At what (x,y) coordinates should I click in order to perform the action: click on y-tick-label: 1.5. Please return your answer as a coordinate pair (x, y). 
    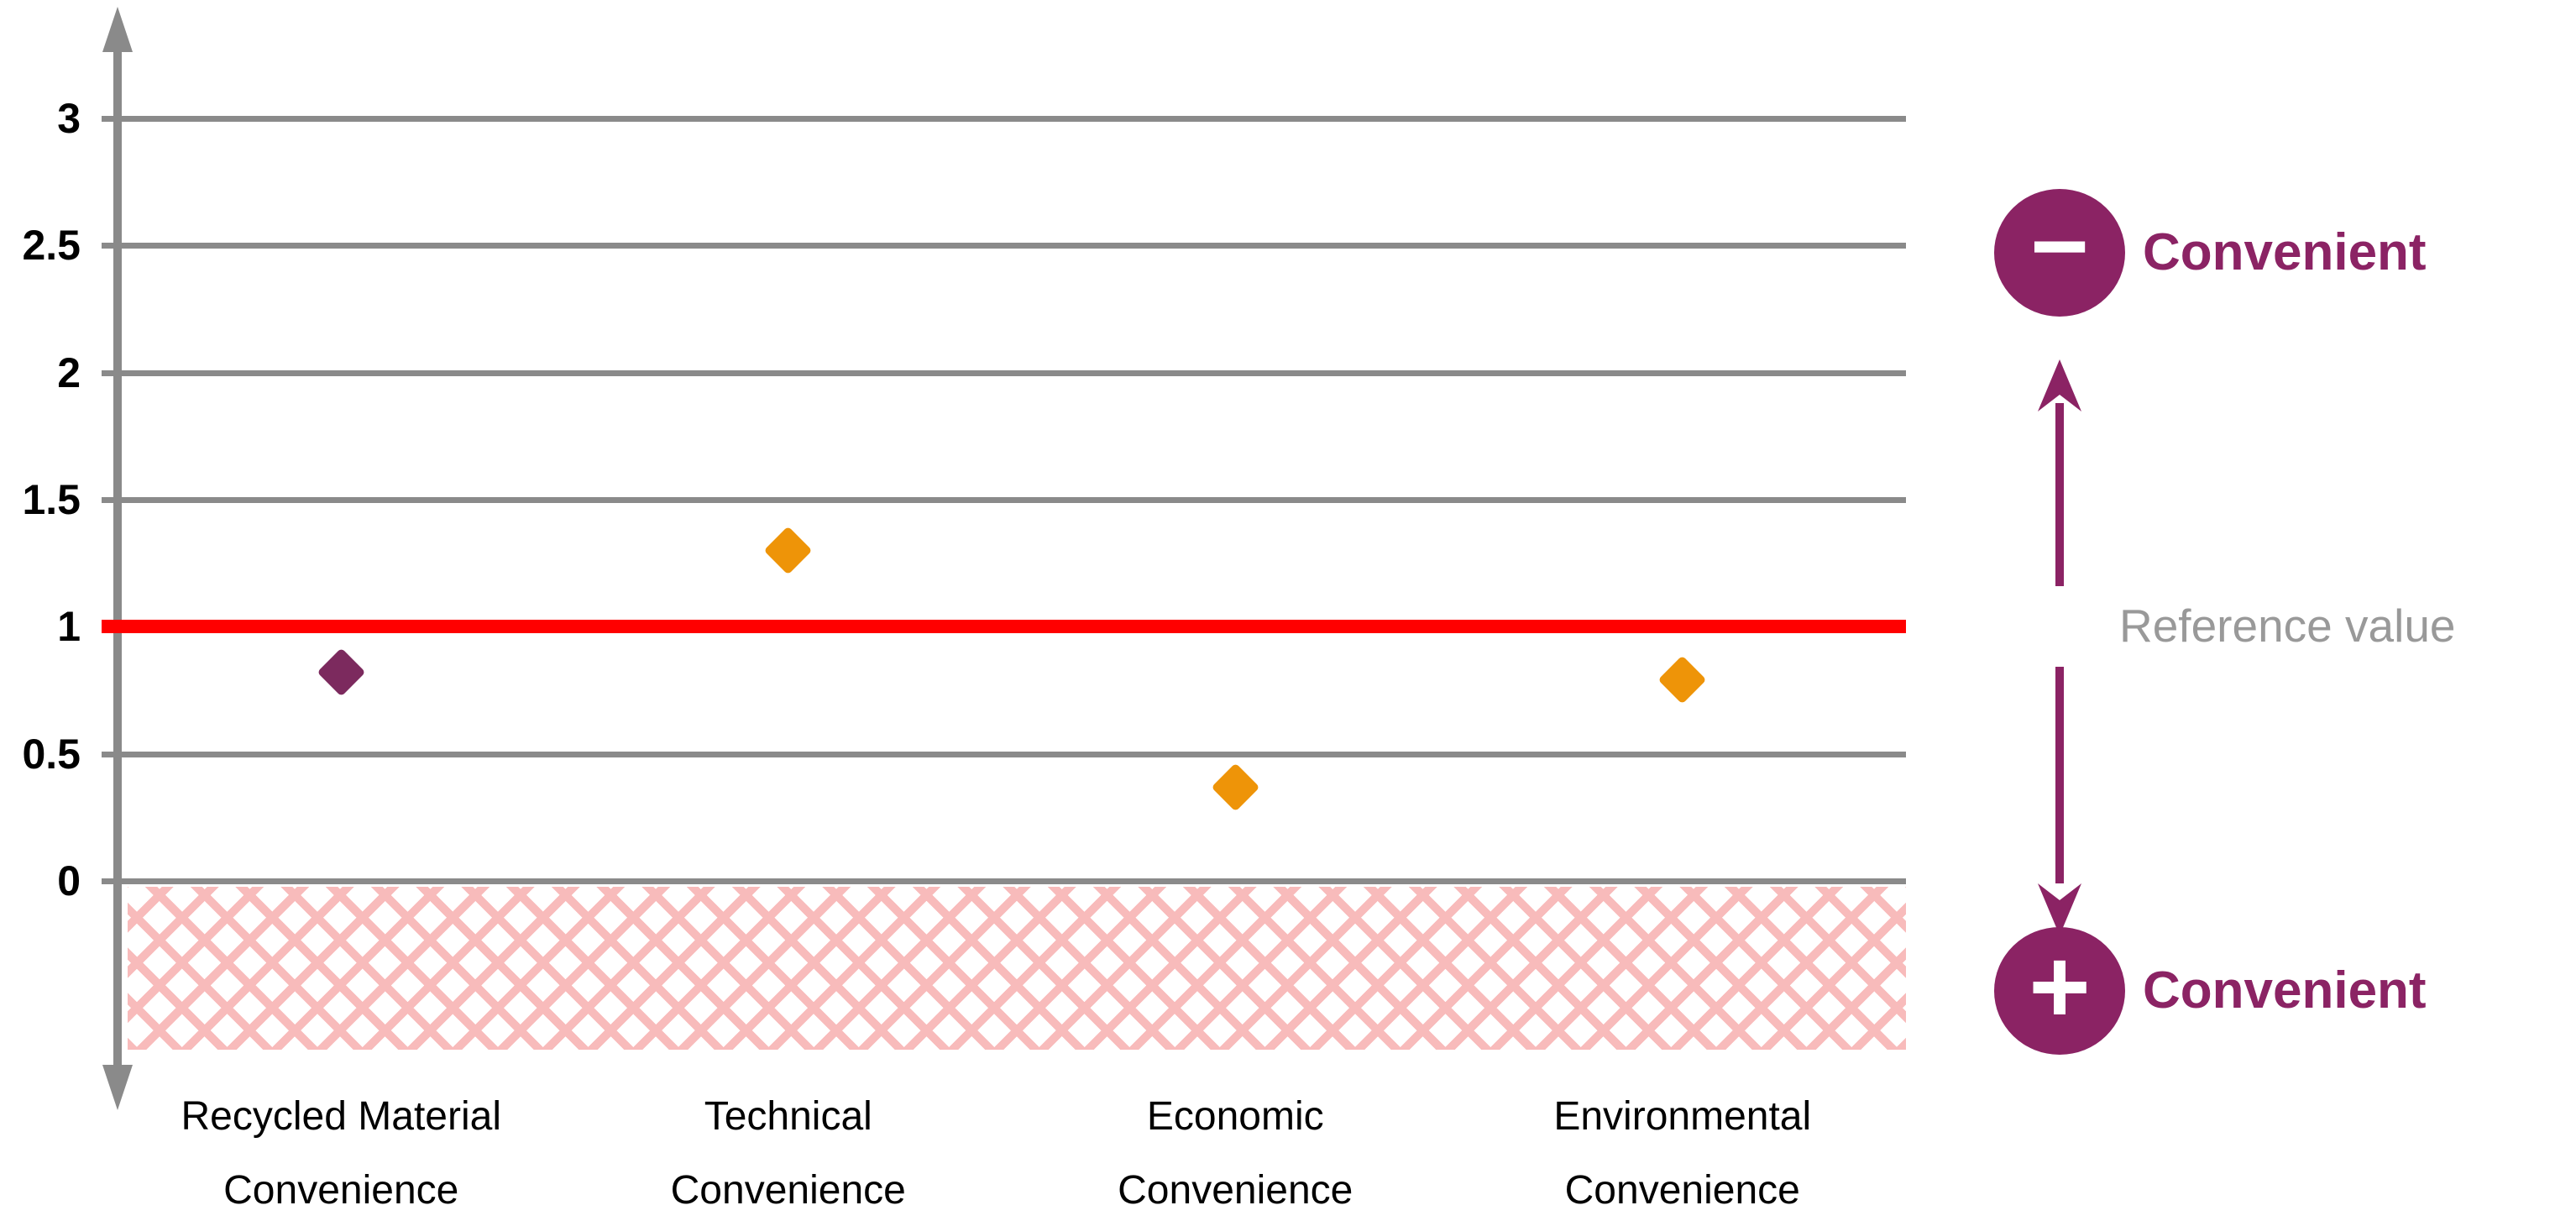
    Looking at the image, I should click on (51, 499).